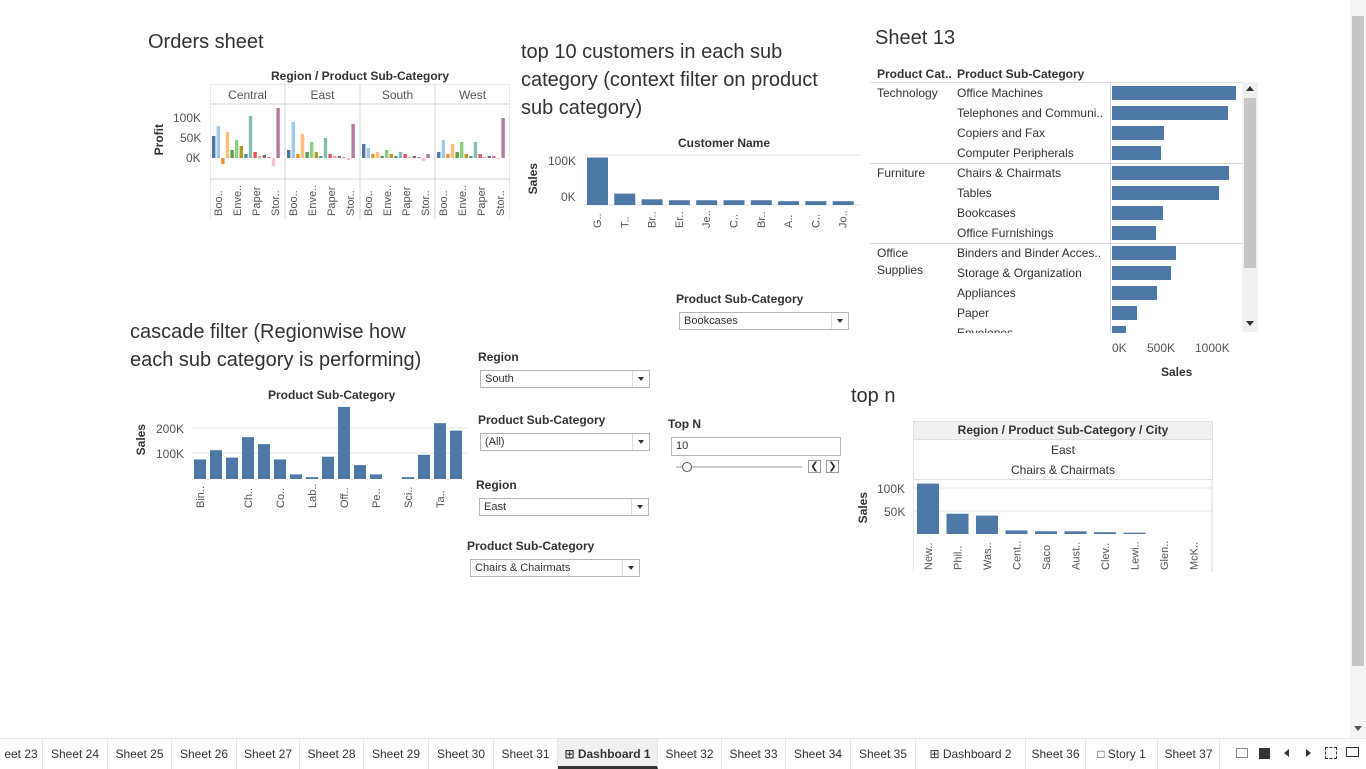  What do you see at coordinates (533, 179) in the screenshot?
I see `top10-y-axis-title: Sales` at bounding box center [533, 179].